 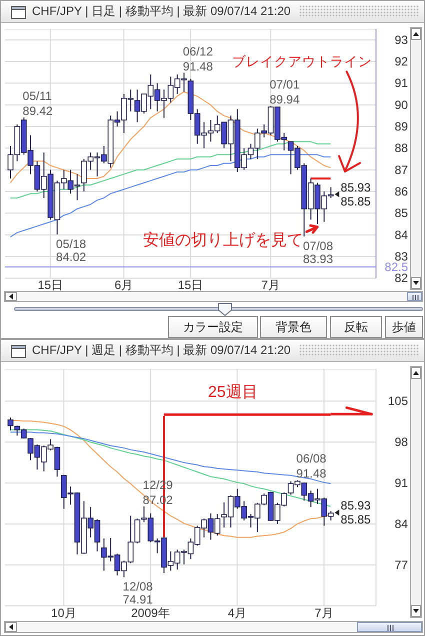 I want to click on button: 反転, so click(x=356, y=327).